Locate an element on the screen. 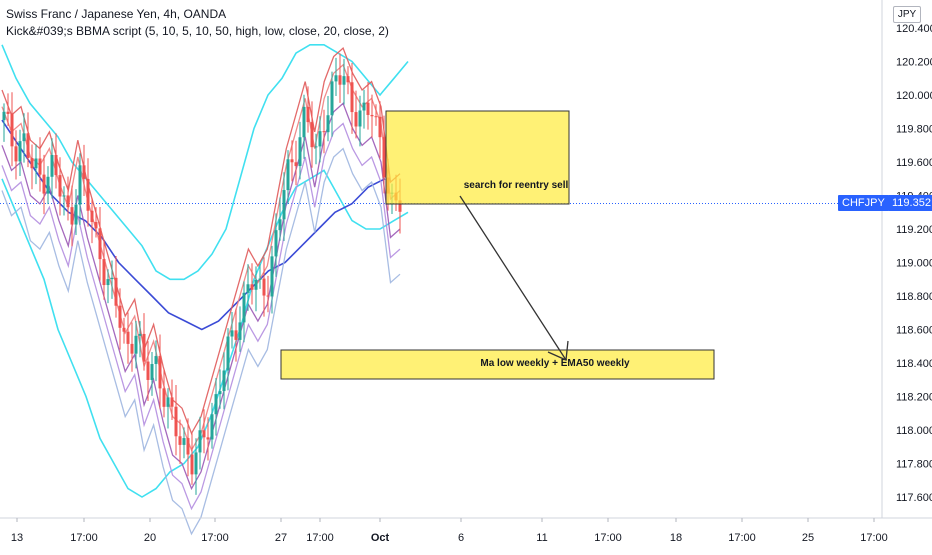 This screenshot has width=932, height=555. x-tick-label: 18 is located at coordinates (676, 538).